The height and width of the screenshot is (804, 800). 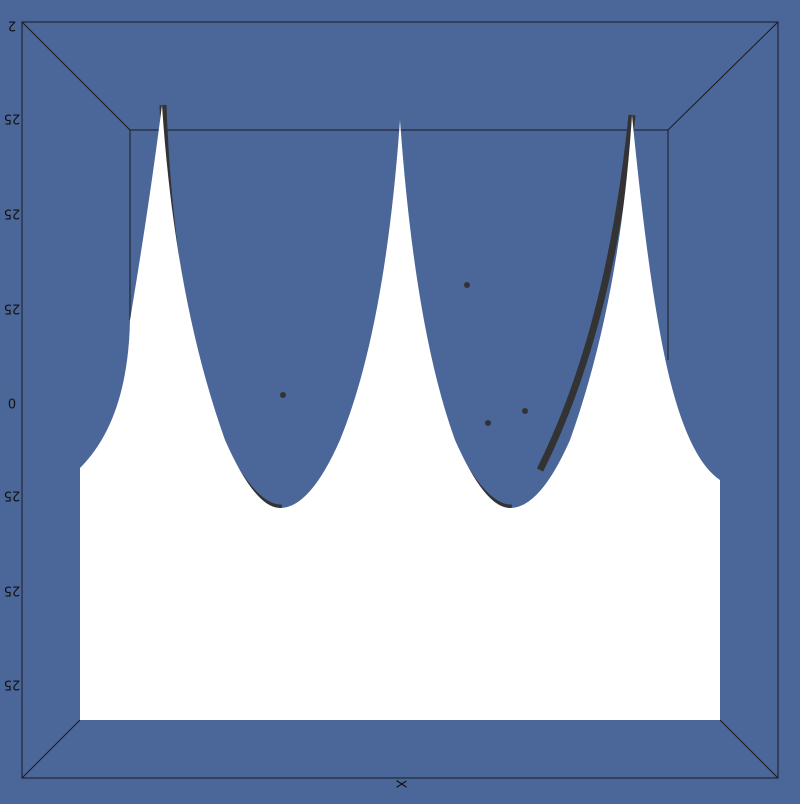 What do you see at coordinates (12, 402) in the screenshot?
I see `z-tick-label: 0` at bounding box center [12, 402].